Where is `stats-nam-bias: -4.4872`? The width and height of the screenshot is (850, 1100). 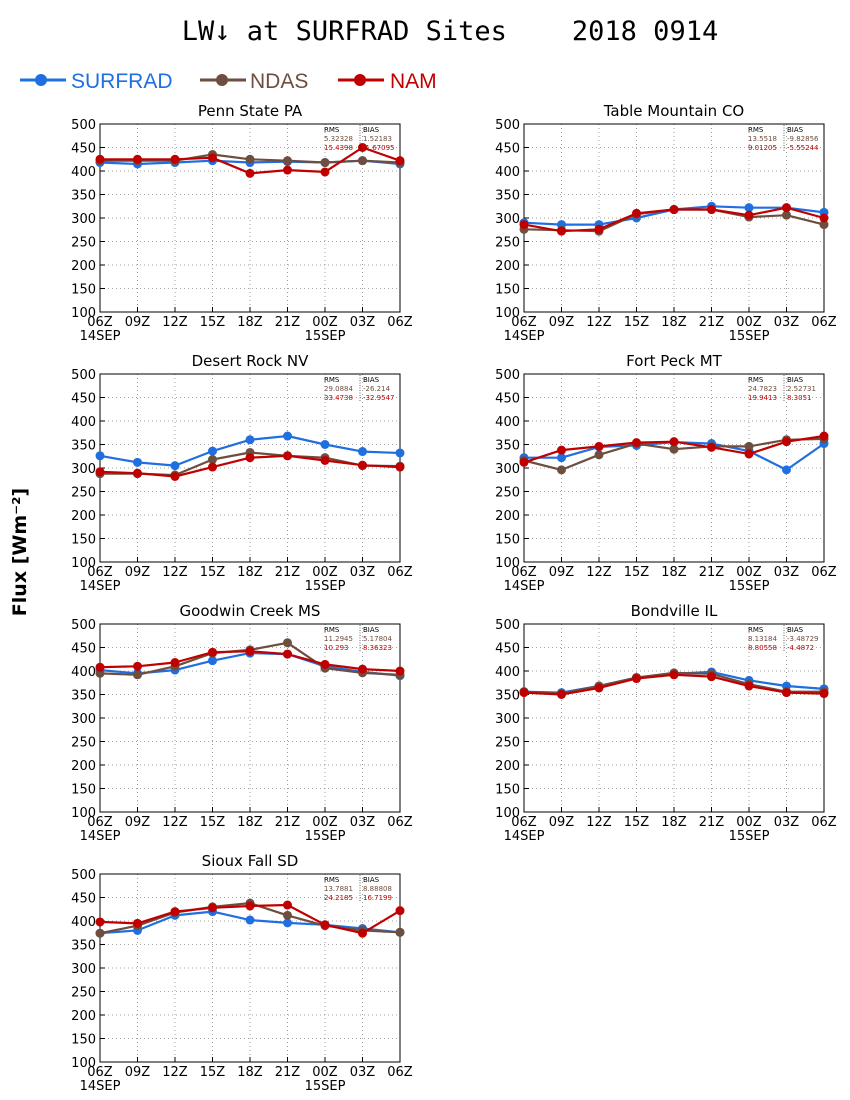 stats-nam-bias: -4.4872 is located at coordinates (800, 648).